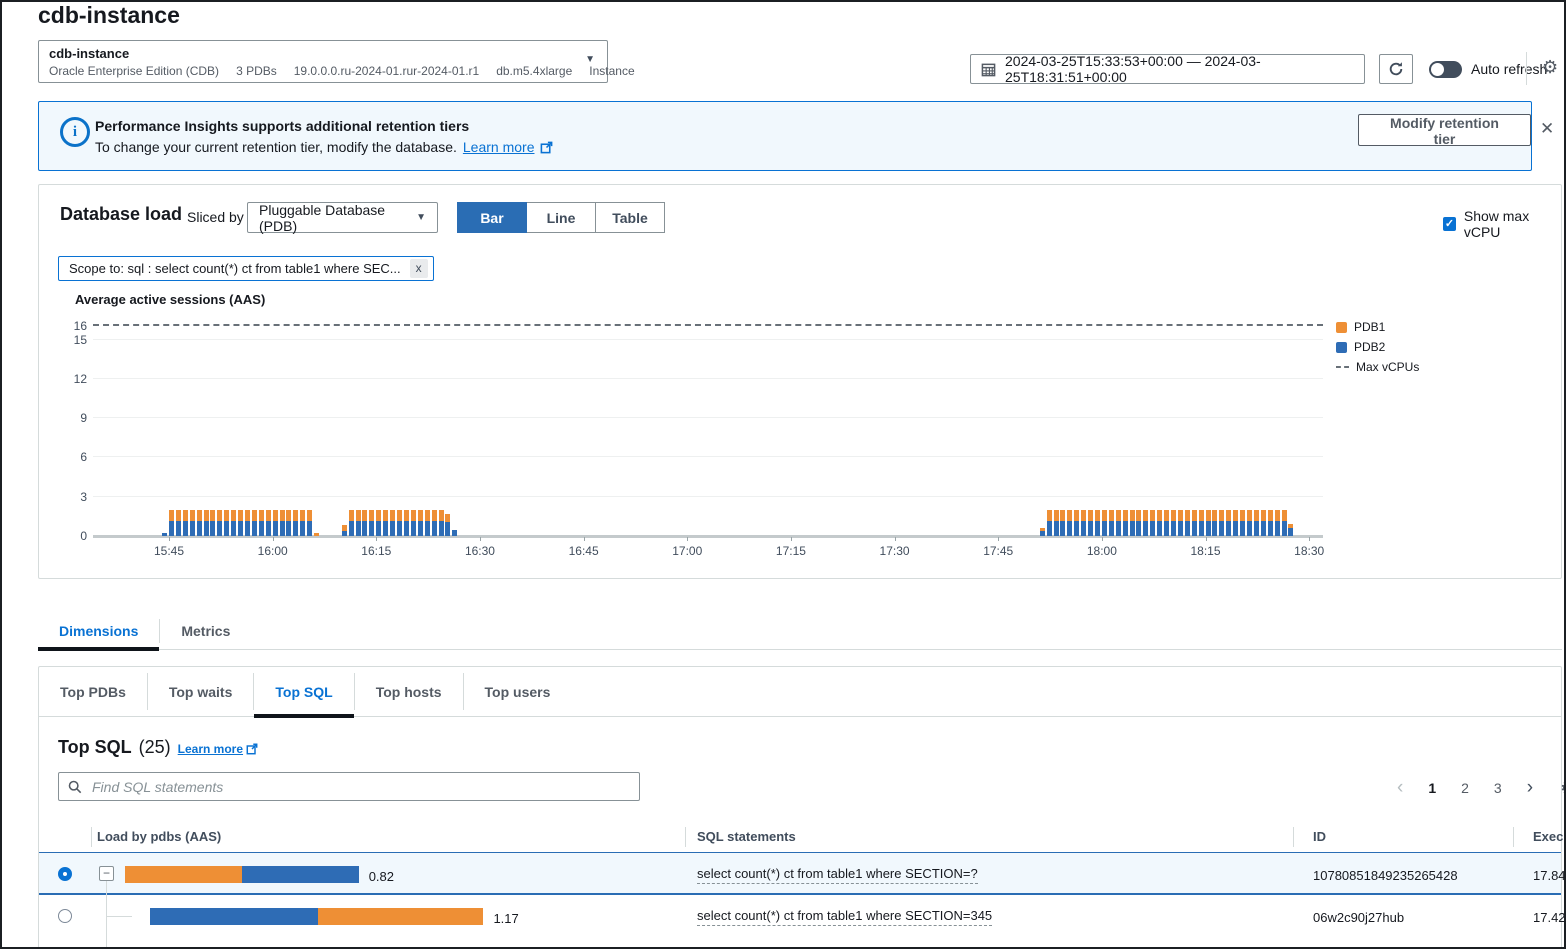  What do you see at coordinates (1444, 130) in the screenshot?
I see `modify-retention-tier-button: Modify retention tier` at bounding box center [1444, 130].